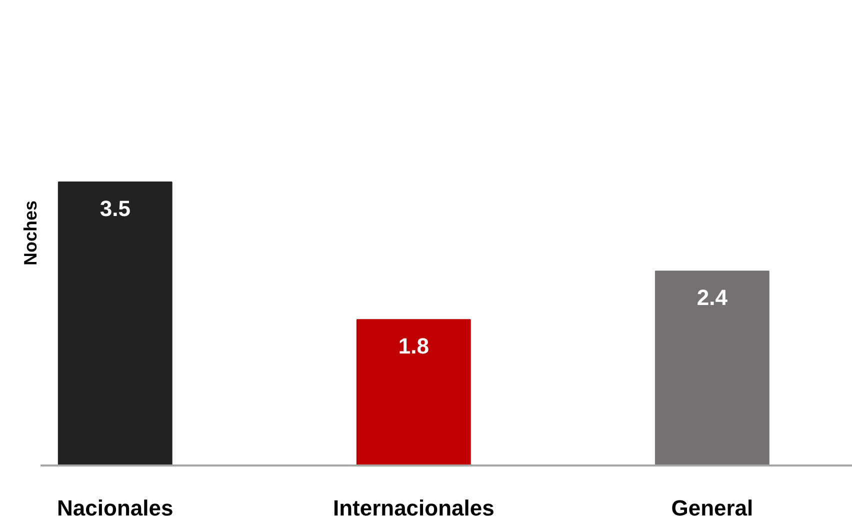  I want to click on data-label: 2.4, so click(712, 297).